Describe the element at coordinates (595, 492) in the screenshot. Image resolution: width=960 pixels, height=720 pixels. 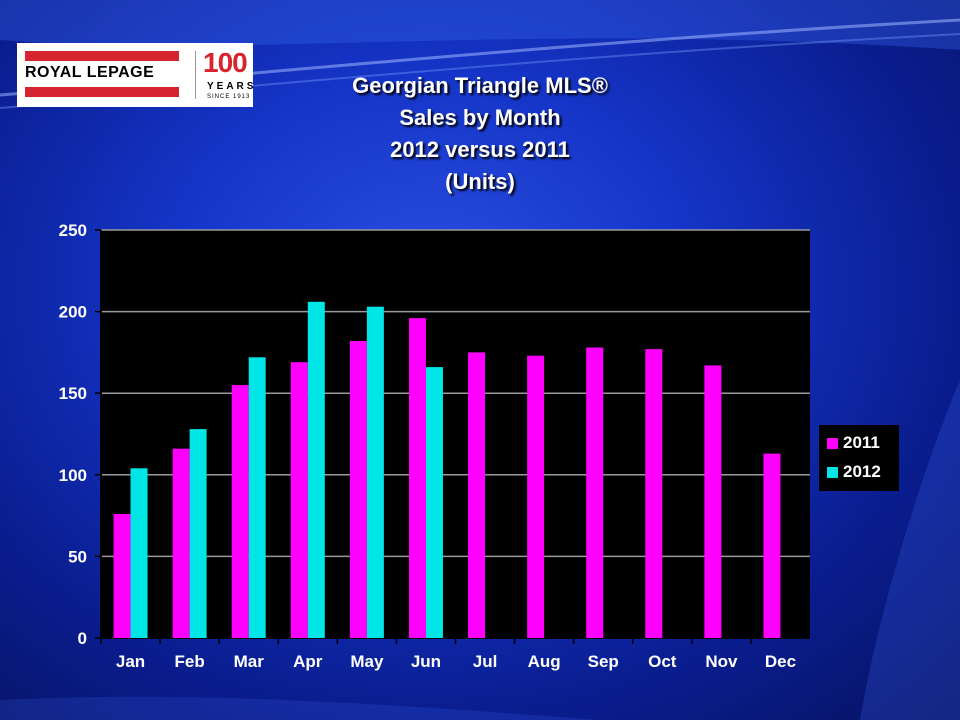
I see `bar-2011-sep` at that location.